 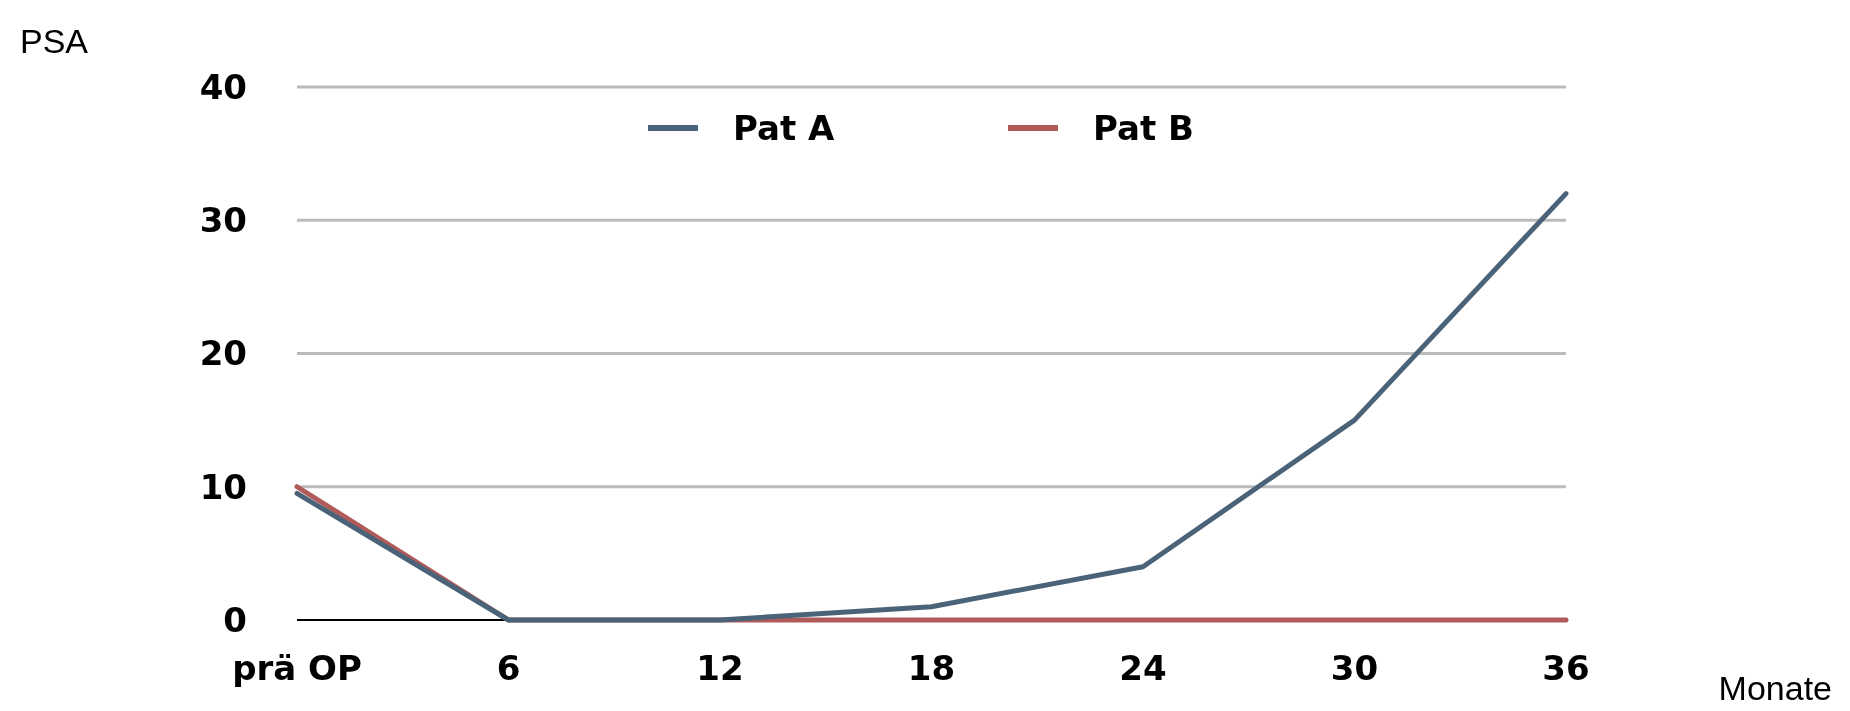 What do you see at coordinates (784, 127) in the screenshot?
I see `legend-label: Pat A` at bounding box center [784, 127].